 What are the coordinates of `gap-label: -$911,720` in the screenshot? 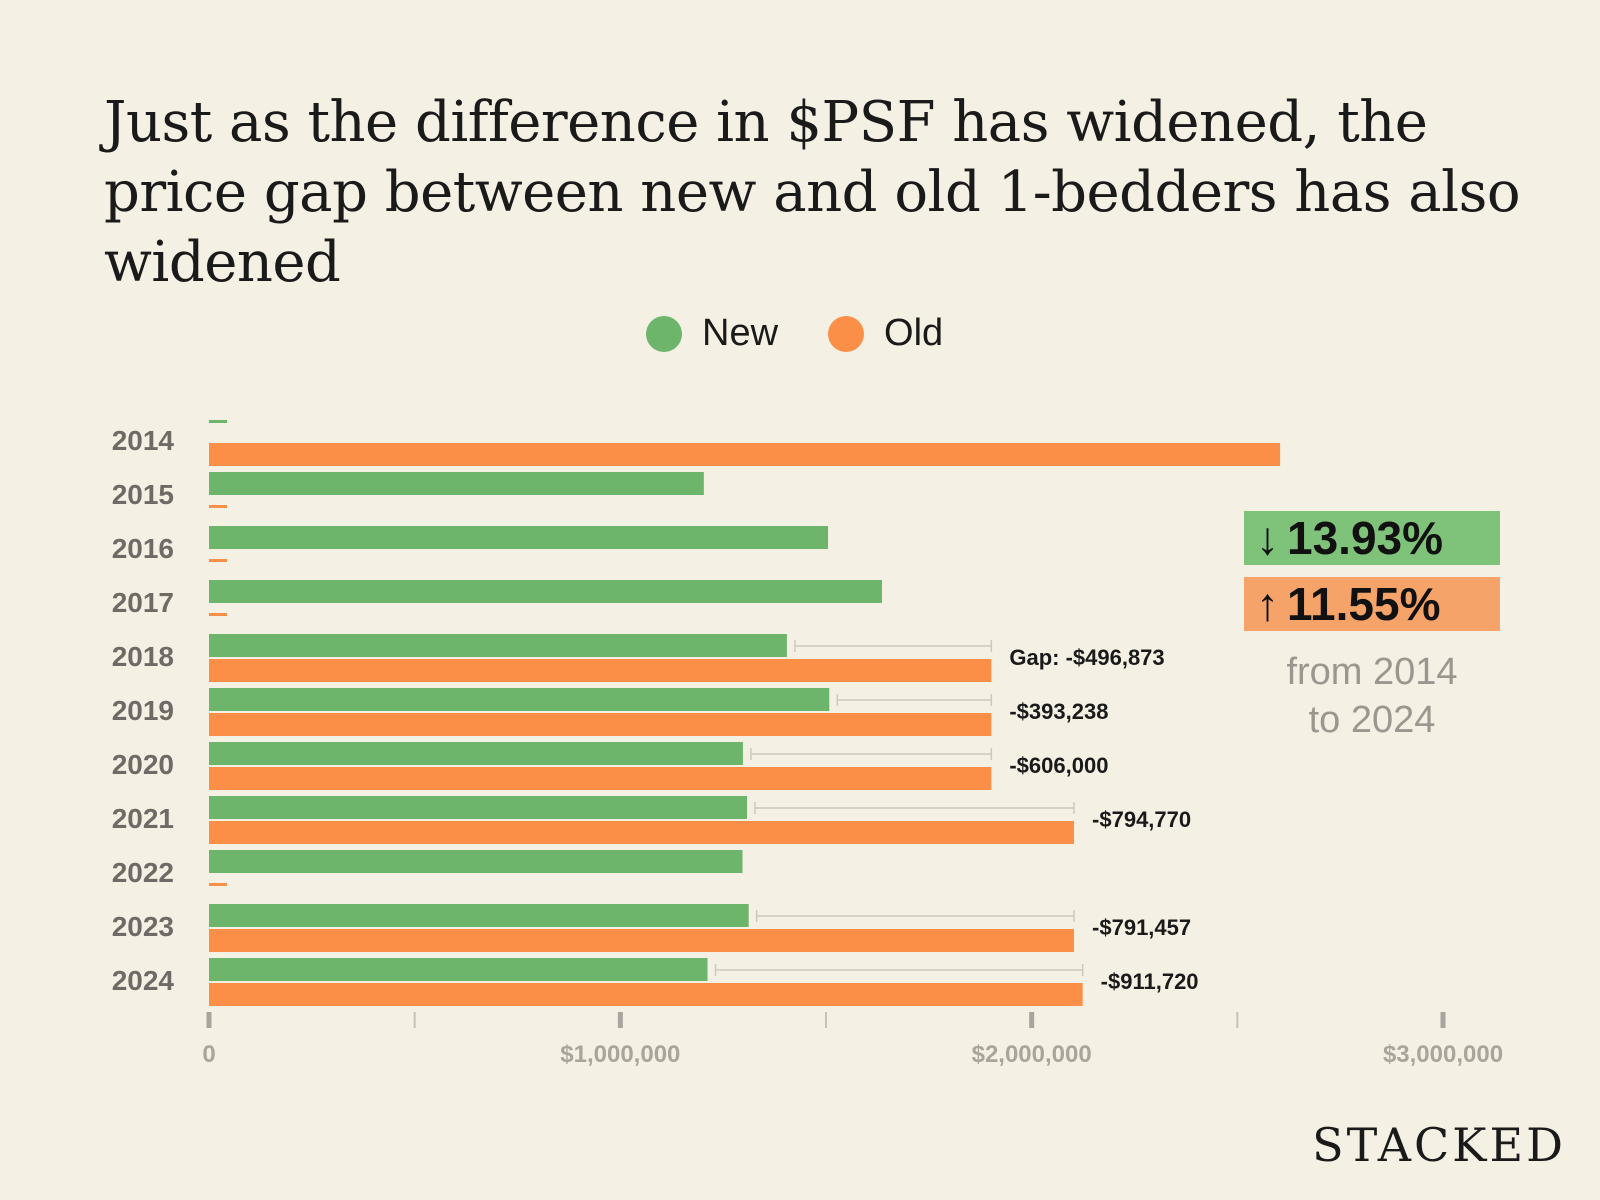 It's located at (1150, 981).